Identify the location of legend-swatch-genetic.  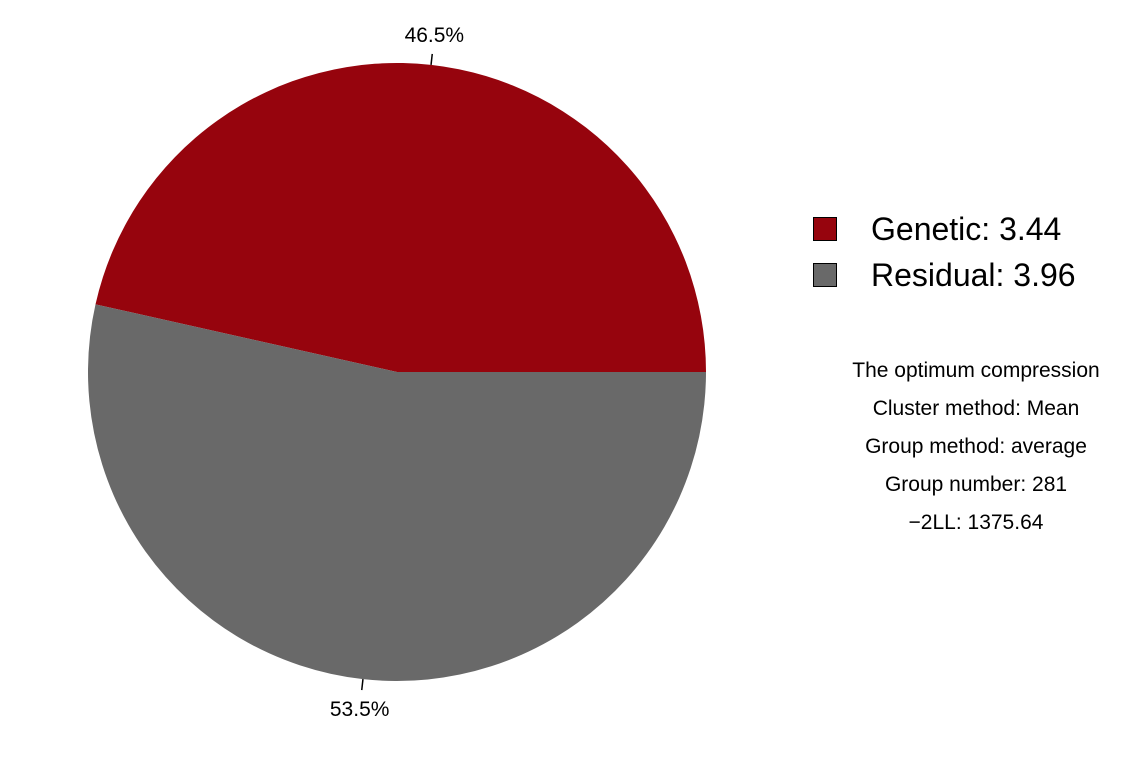
(825, 229).